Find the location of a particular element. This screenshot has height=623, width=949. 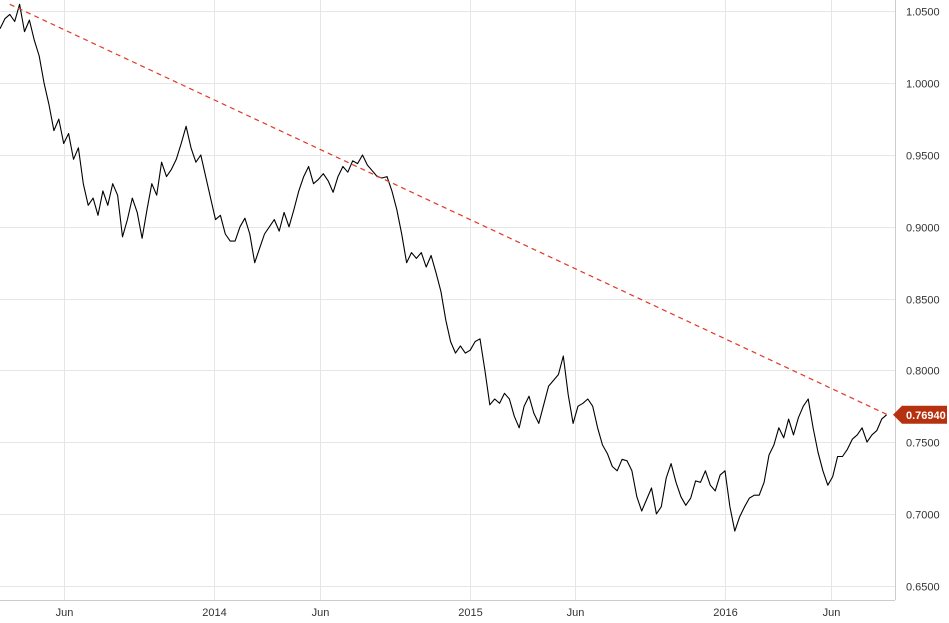

y-tick-label: 0.9000 is located at coordinates (923, 229).